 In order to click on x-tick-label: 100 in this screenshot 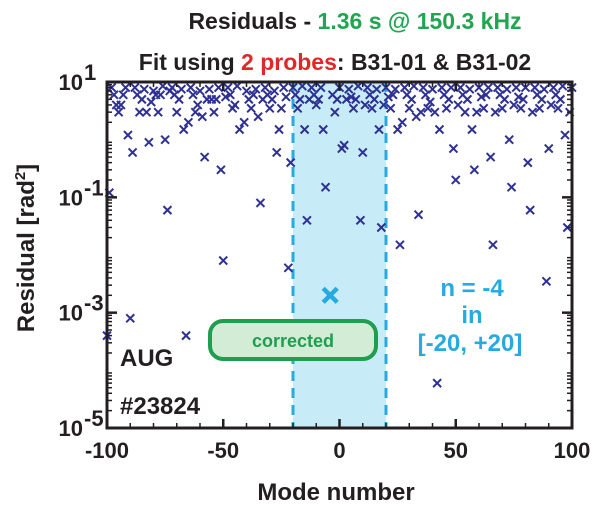, I will do `click(572, 450)`.